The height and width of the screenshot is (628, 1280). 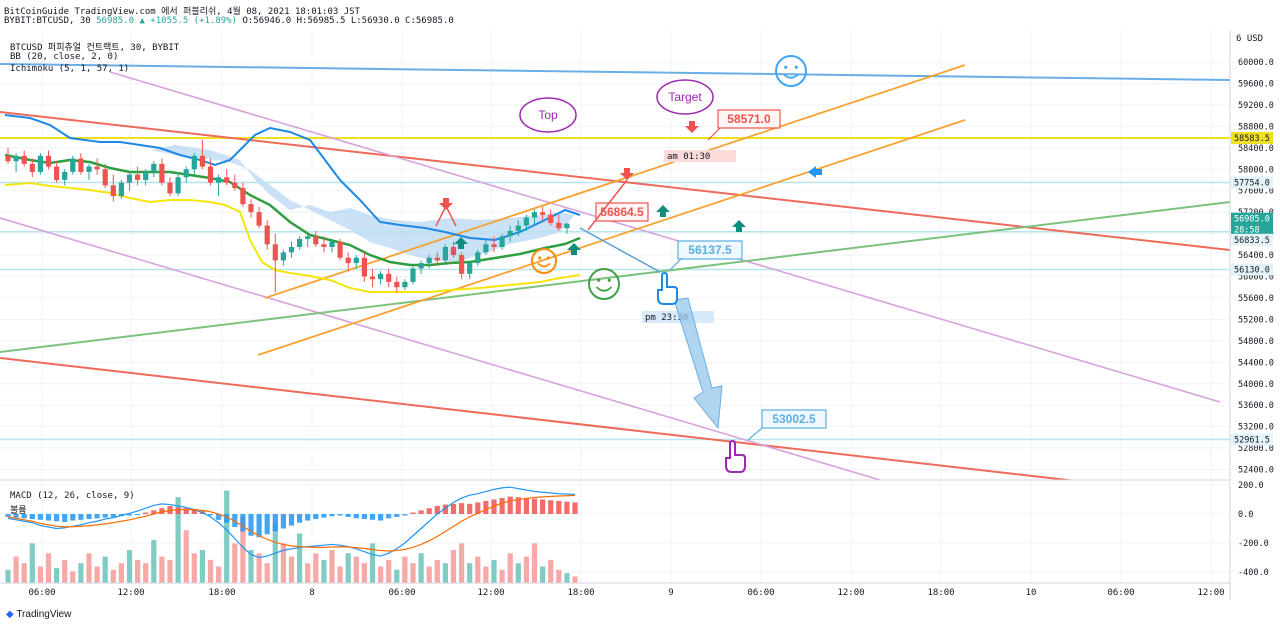 I want to click on signal-line, so click(x=291, y=523).